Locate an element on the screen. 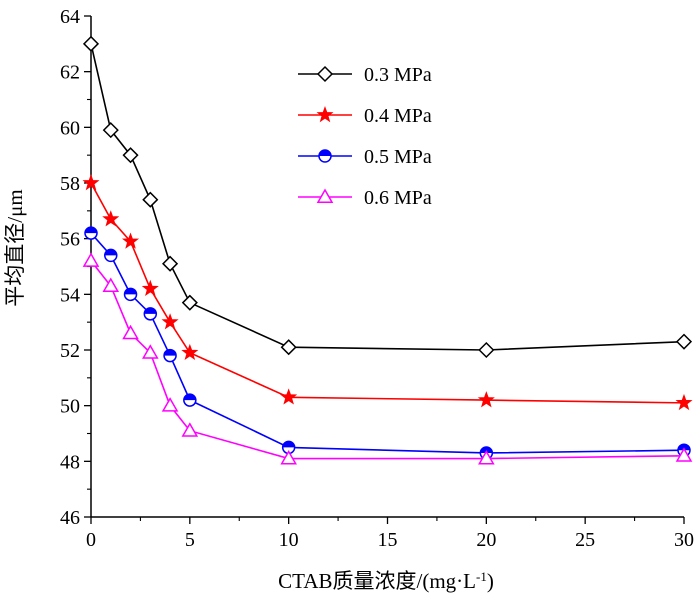 The height and width of the screenshot is (601, 700). legend-entry-3: 0.6 MPa is located at coordinates (365, 198).